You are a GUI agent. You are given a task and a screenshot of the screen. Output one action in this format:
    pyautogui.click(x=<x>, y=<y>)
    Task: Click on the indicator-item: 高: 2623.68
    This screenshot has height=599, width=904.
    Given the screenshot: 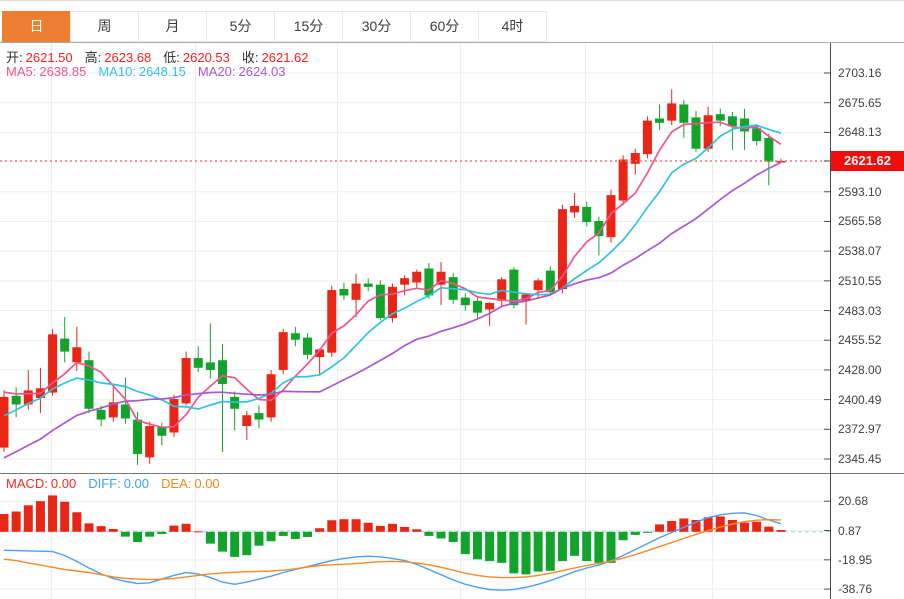 What is the action you would take?
    pyautogui.click(x=118, y=57)
    